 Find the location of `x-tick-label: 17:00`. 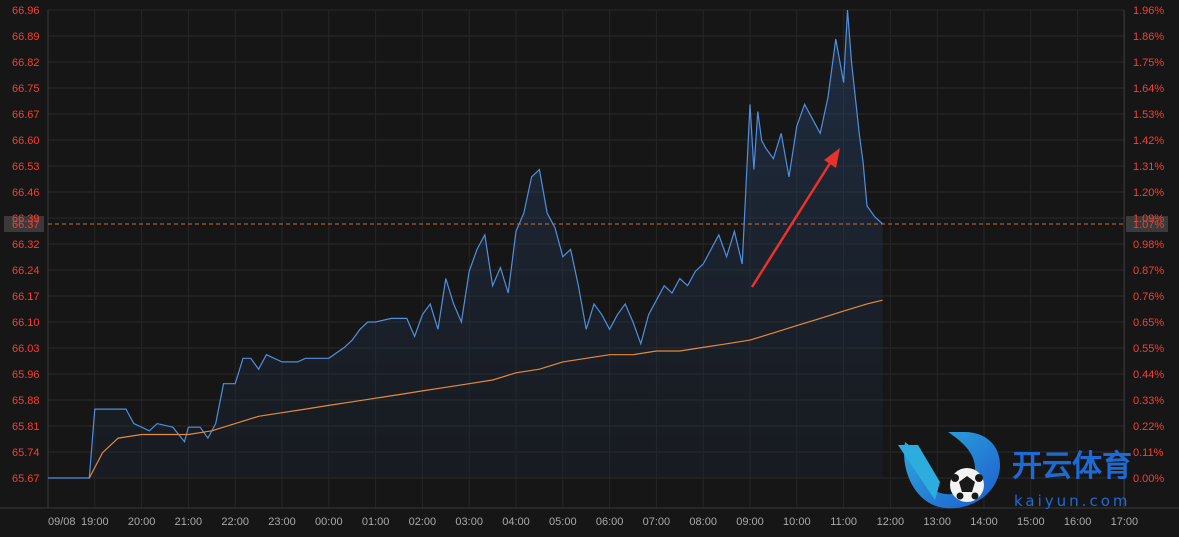

x-tick-label: 17:00 is located at coordinates (1125, 522).